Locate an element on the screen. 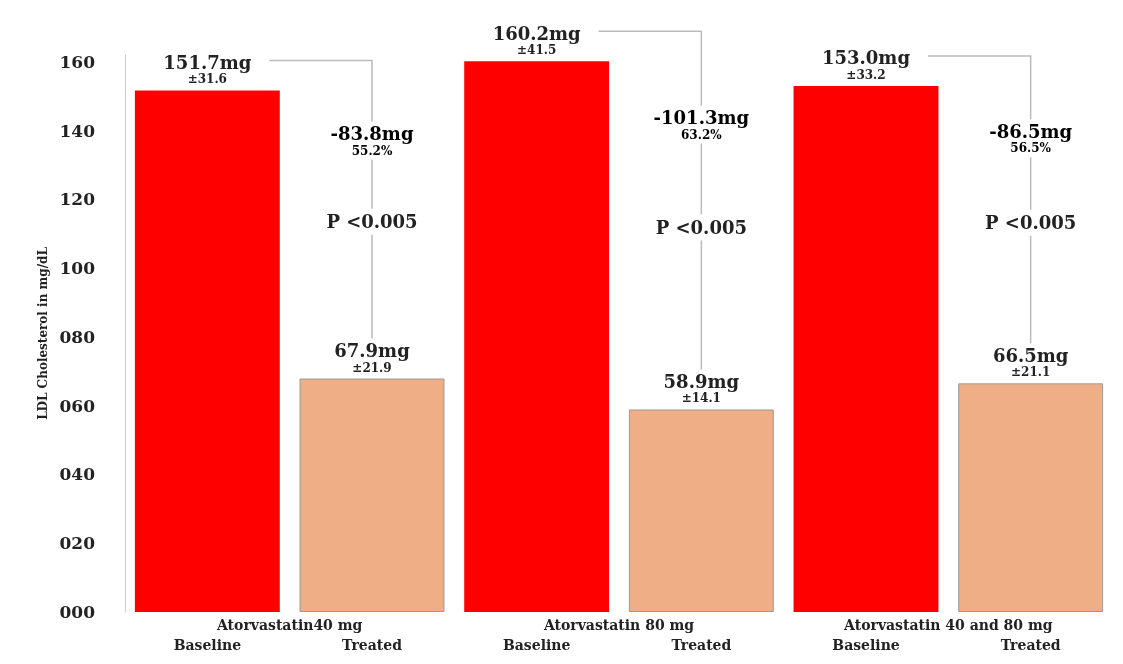  y-tick-label: 120 is located at coordinates (77, 199).